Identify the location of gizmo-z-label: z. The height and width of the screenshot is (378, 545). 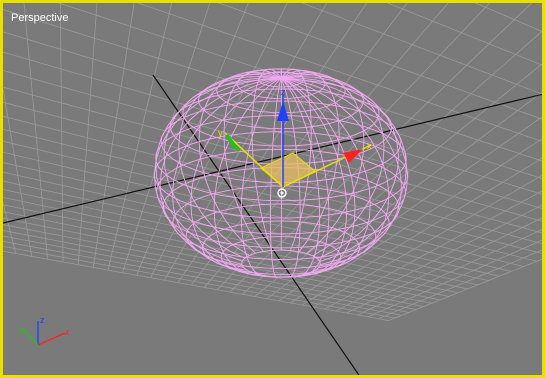
(283, 92).